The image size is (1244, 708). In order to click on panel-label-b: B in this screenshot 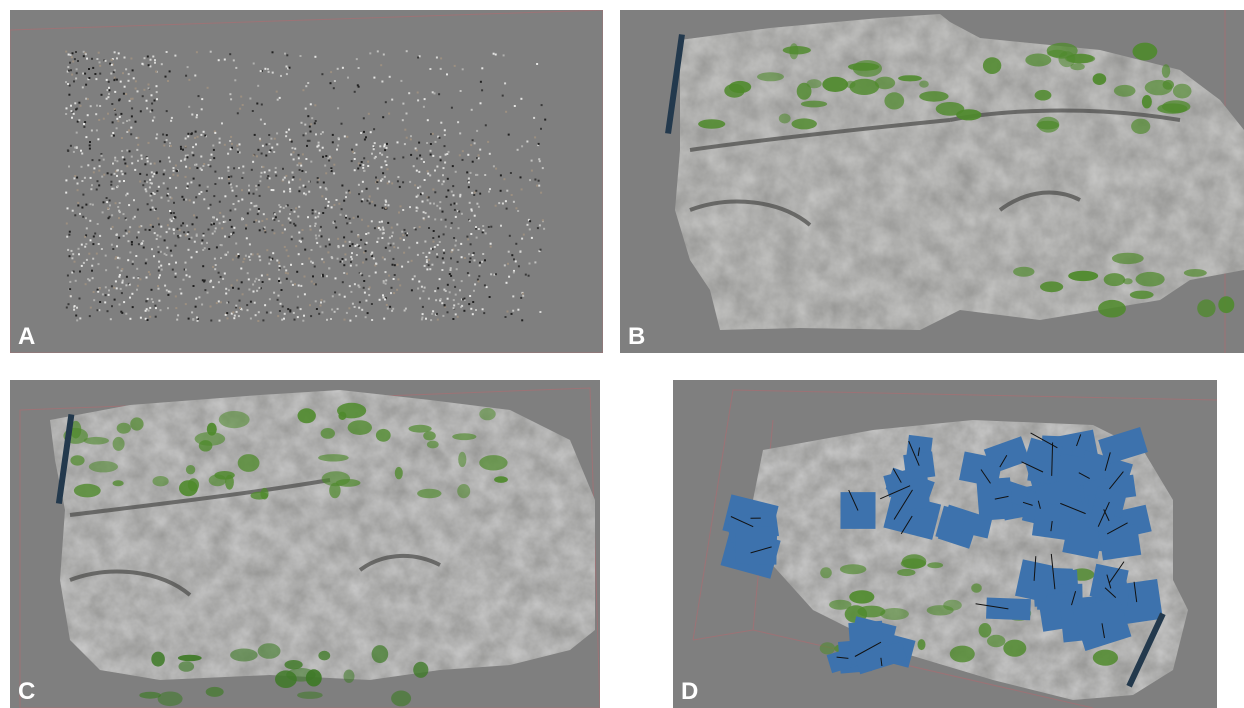, I will do `click(637, 336)`.